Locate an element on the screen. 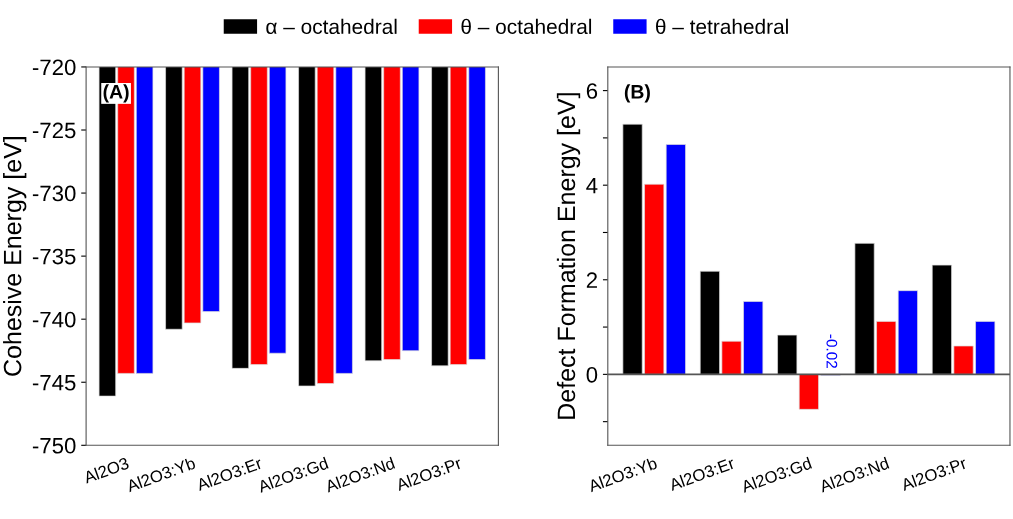 The width and height of the screenshot is (1013, 519). legend-label: θ – octahedral is located at coordinates (526, 26).